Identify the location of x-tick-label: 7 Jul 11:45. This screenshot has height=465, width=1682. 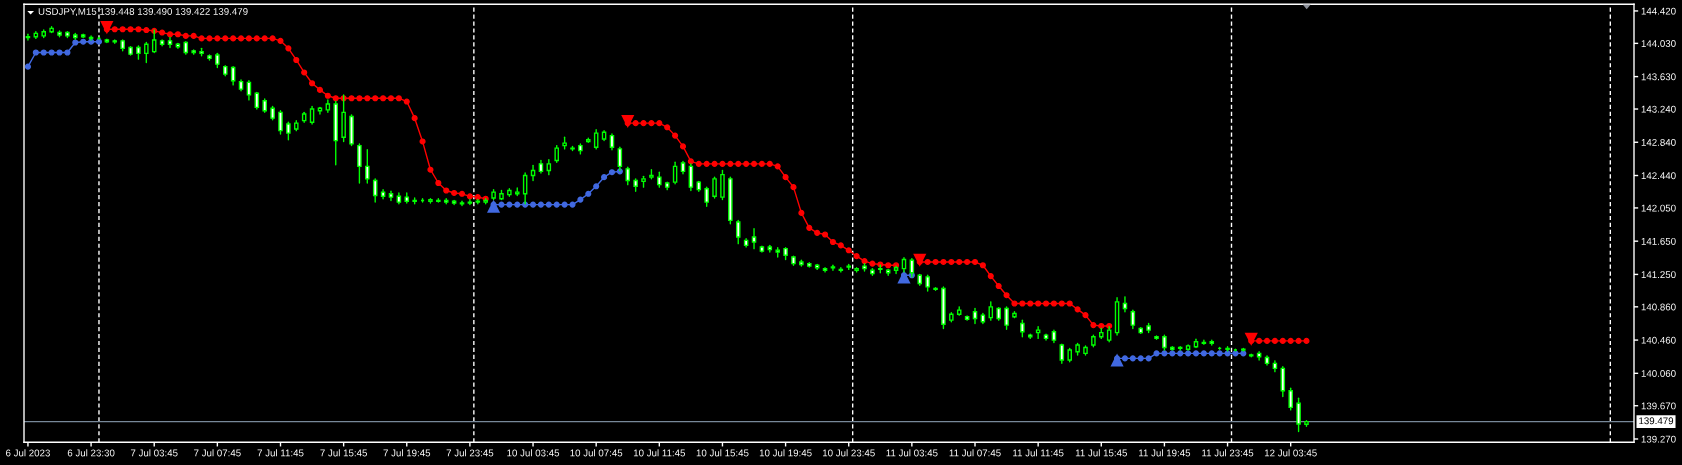
(280, 453).